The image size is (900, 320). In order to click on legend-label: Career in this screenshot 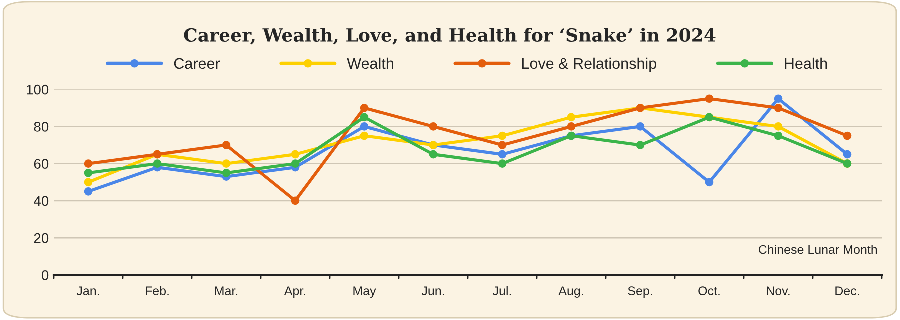, I will do `click(197, 64)`.